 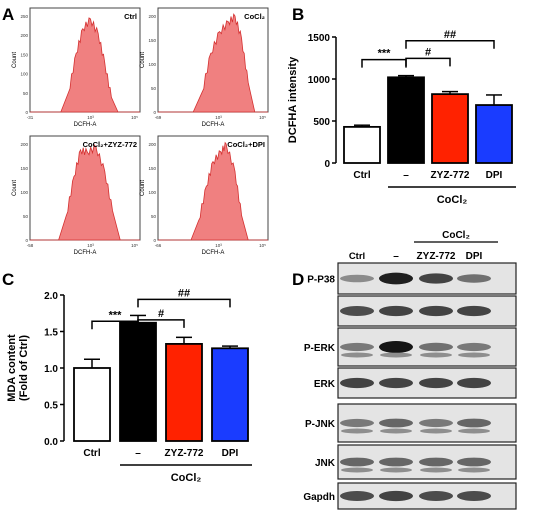 I want to click on blot-strip-3: P-ERK, so click(x=410, y=347).